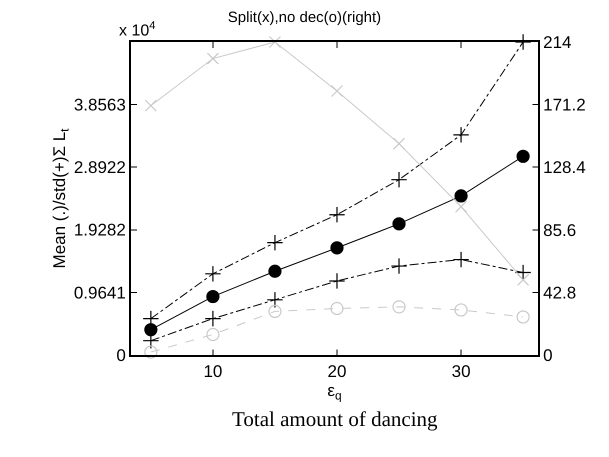 The width and height of the screenshot is (609, 457). What do you see at coordinates (100, 230) in the screenshot?
I see `y-tick-label: 1.9282` at bounding box center [100, 230].